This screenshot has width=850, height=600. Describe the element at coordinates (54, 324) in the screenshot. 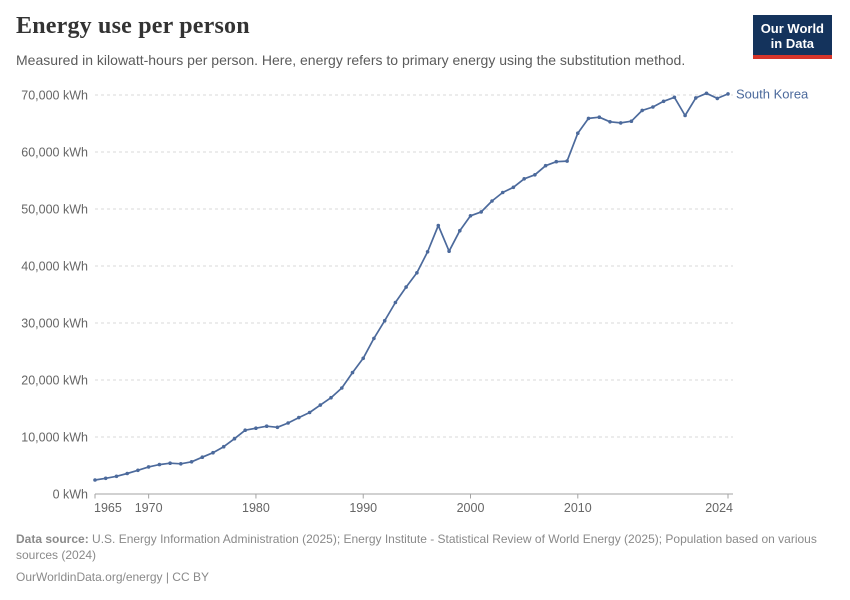

I see `y-tick-label: 30,000 kWh` at that location.